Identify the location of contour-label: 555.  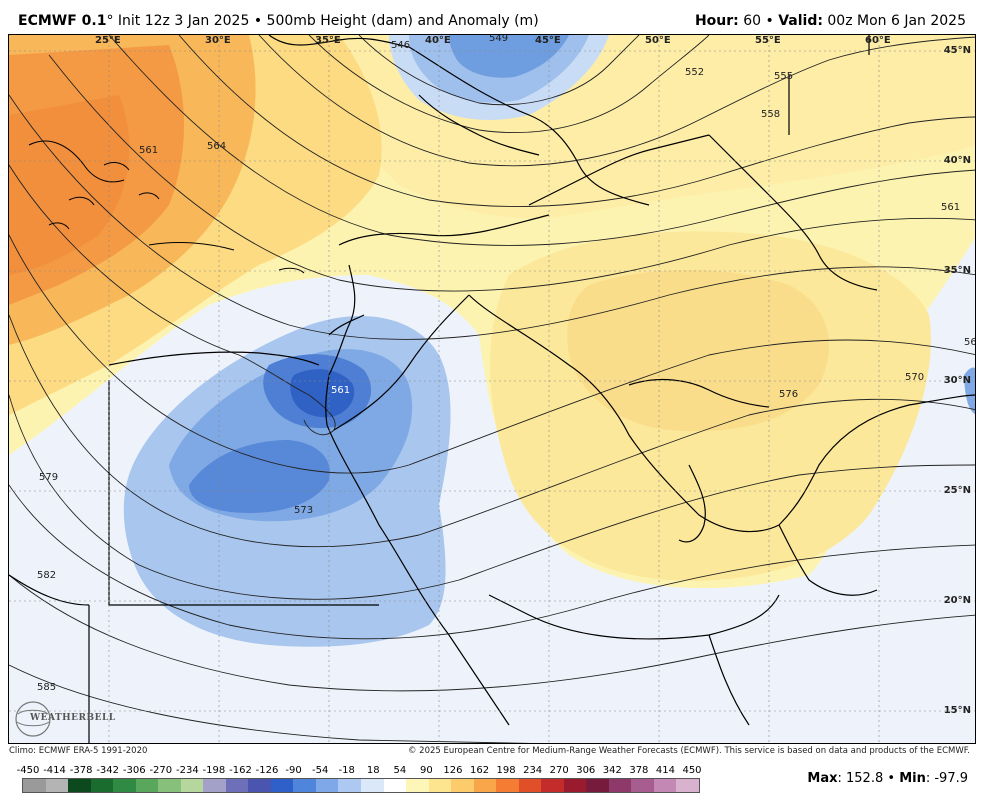
(783, 76).